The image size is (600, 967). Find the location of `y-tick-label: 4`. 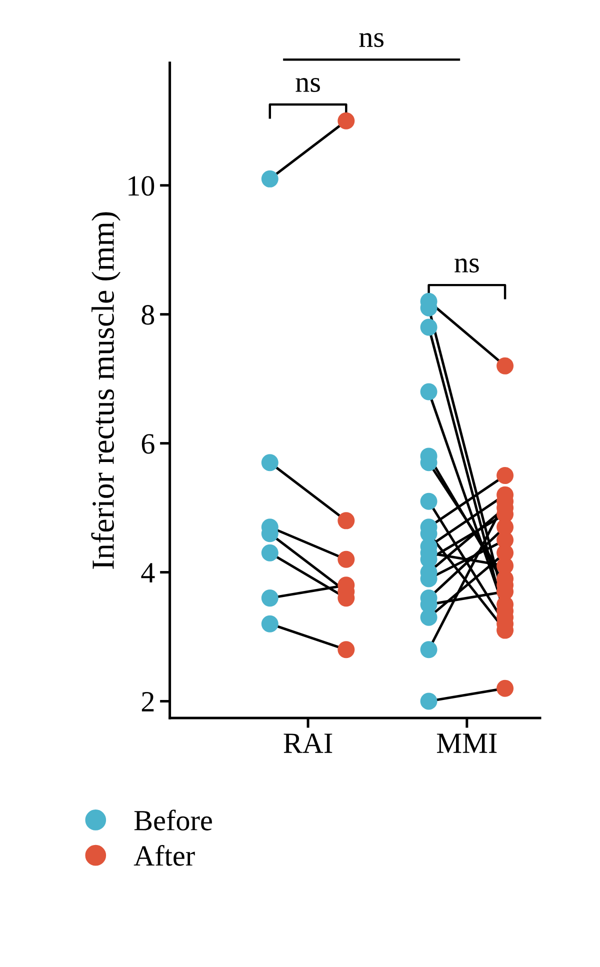

y-tick-label: 4 is located at coordinates (148, 572).